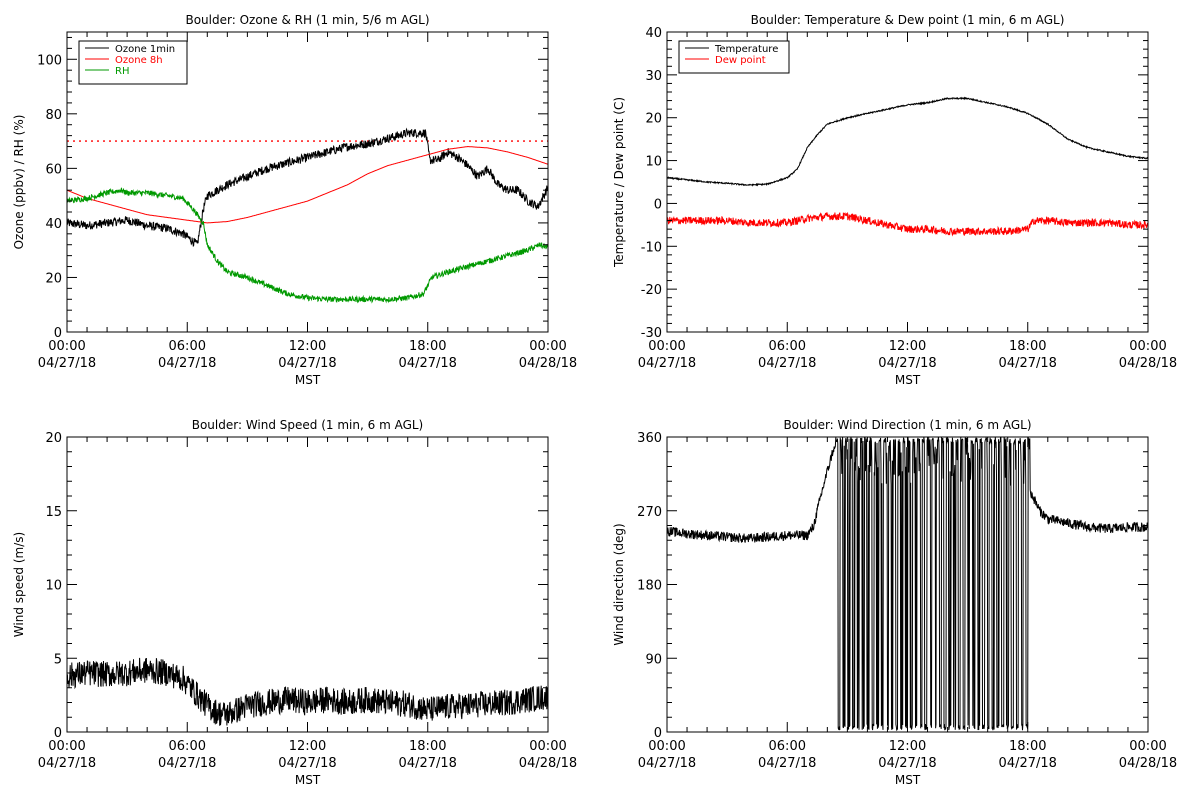  Describe the element at coordinates (651, 333) in the screenshot. I see `y-tick-label: -30` at that location.